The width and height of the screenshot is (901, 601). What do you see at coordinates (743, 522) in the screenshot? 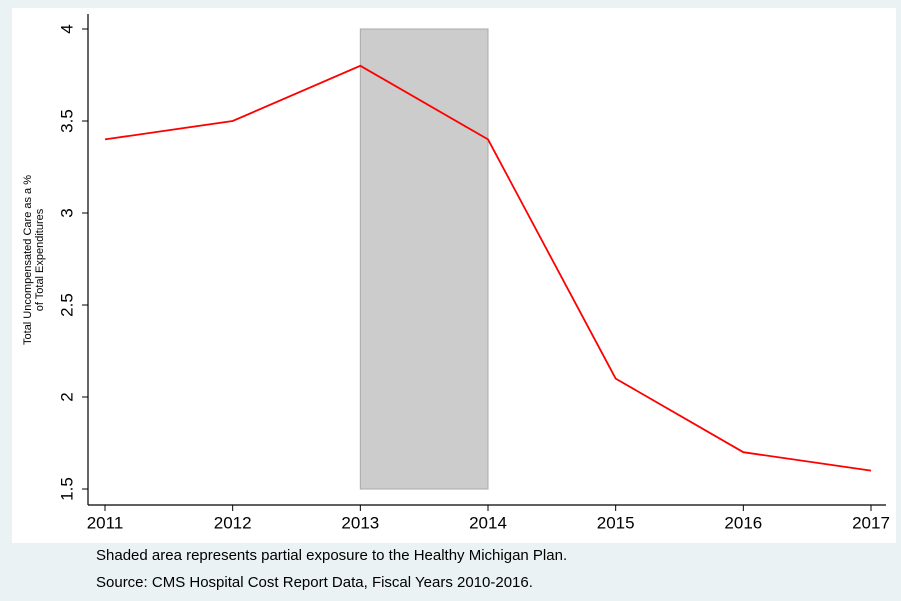
I see `x-tick-label: 2016` at bounding box center [743, 522].